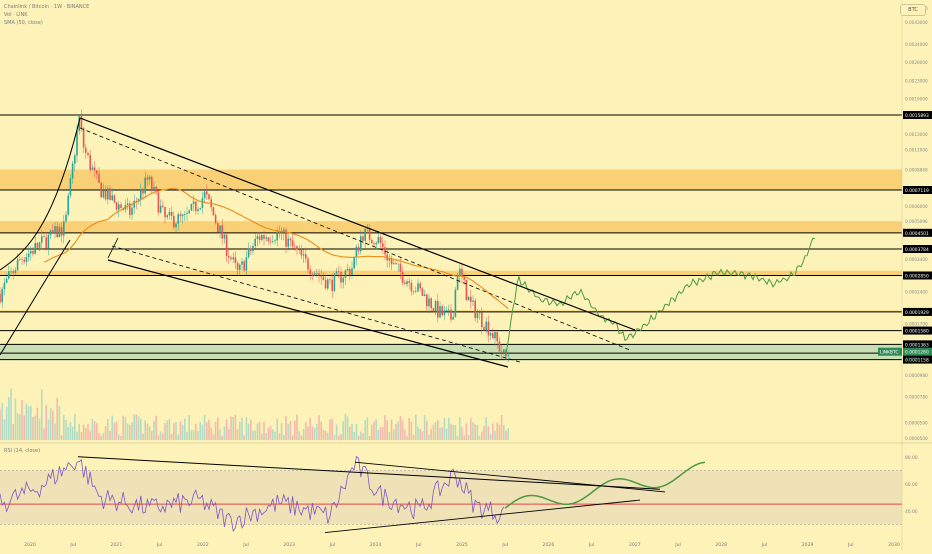 The width and height of the screenshot is (932, 554). I want to click on volume-bars, so click(254, 414).